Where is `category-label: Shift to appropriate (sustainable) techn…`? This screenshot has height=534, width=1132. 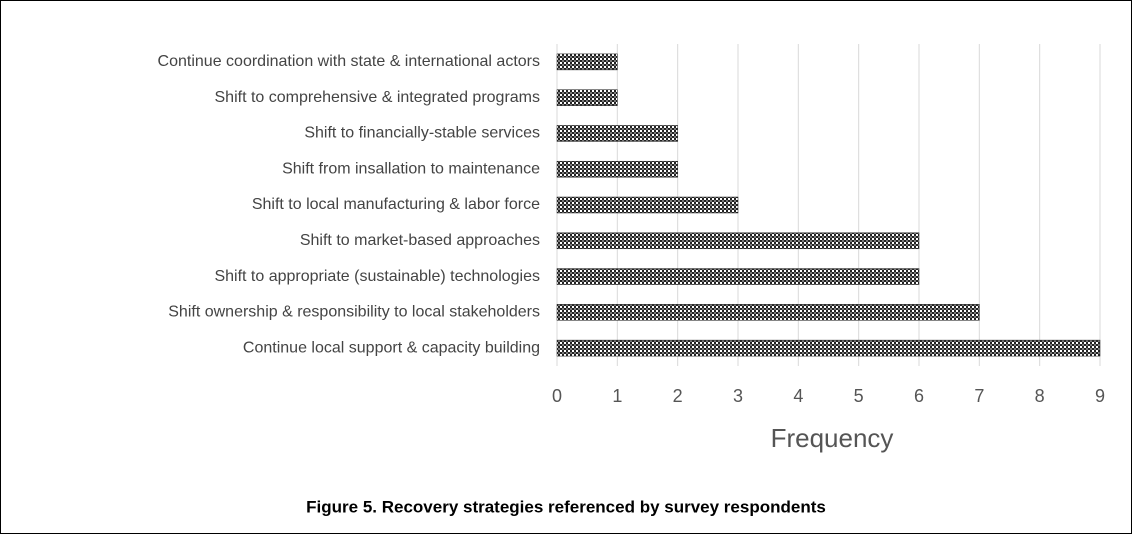 category-label: Shift to appropriate (sustainable) techn… is located at coordinates (377, 276).